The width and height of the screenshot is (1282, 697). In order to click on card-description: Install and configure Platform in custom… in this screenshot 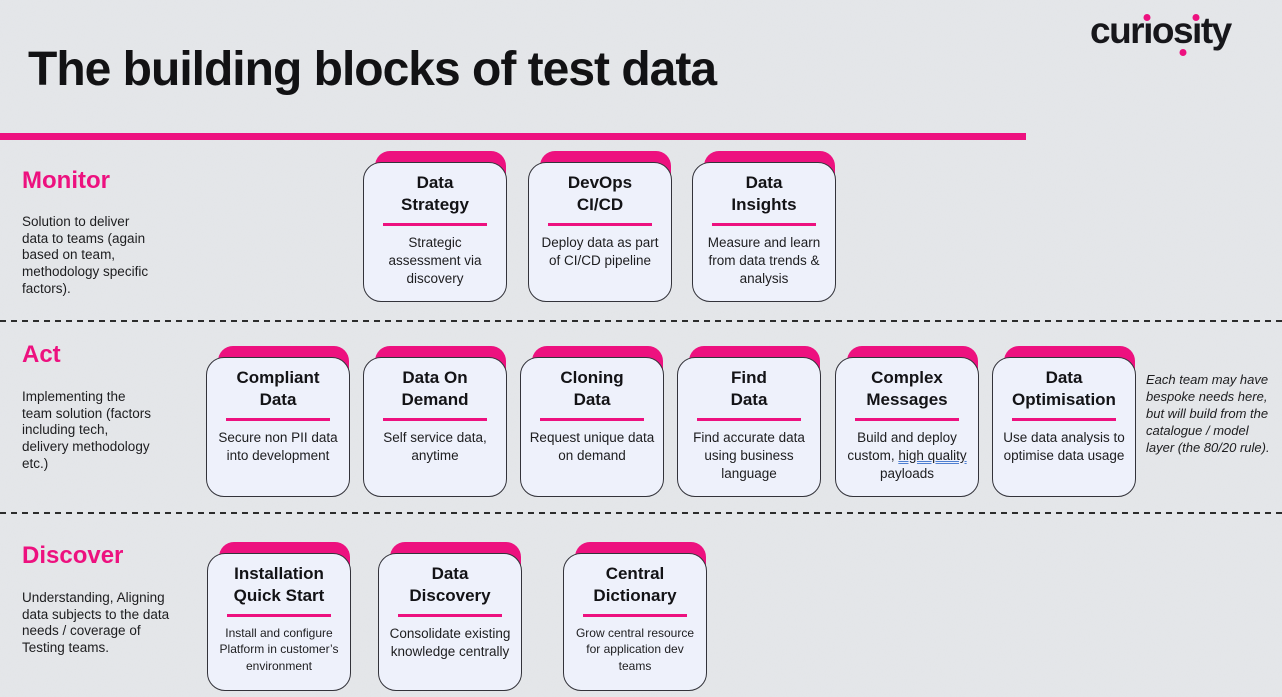, I will do `click(279, 649)`.